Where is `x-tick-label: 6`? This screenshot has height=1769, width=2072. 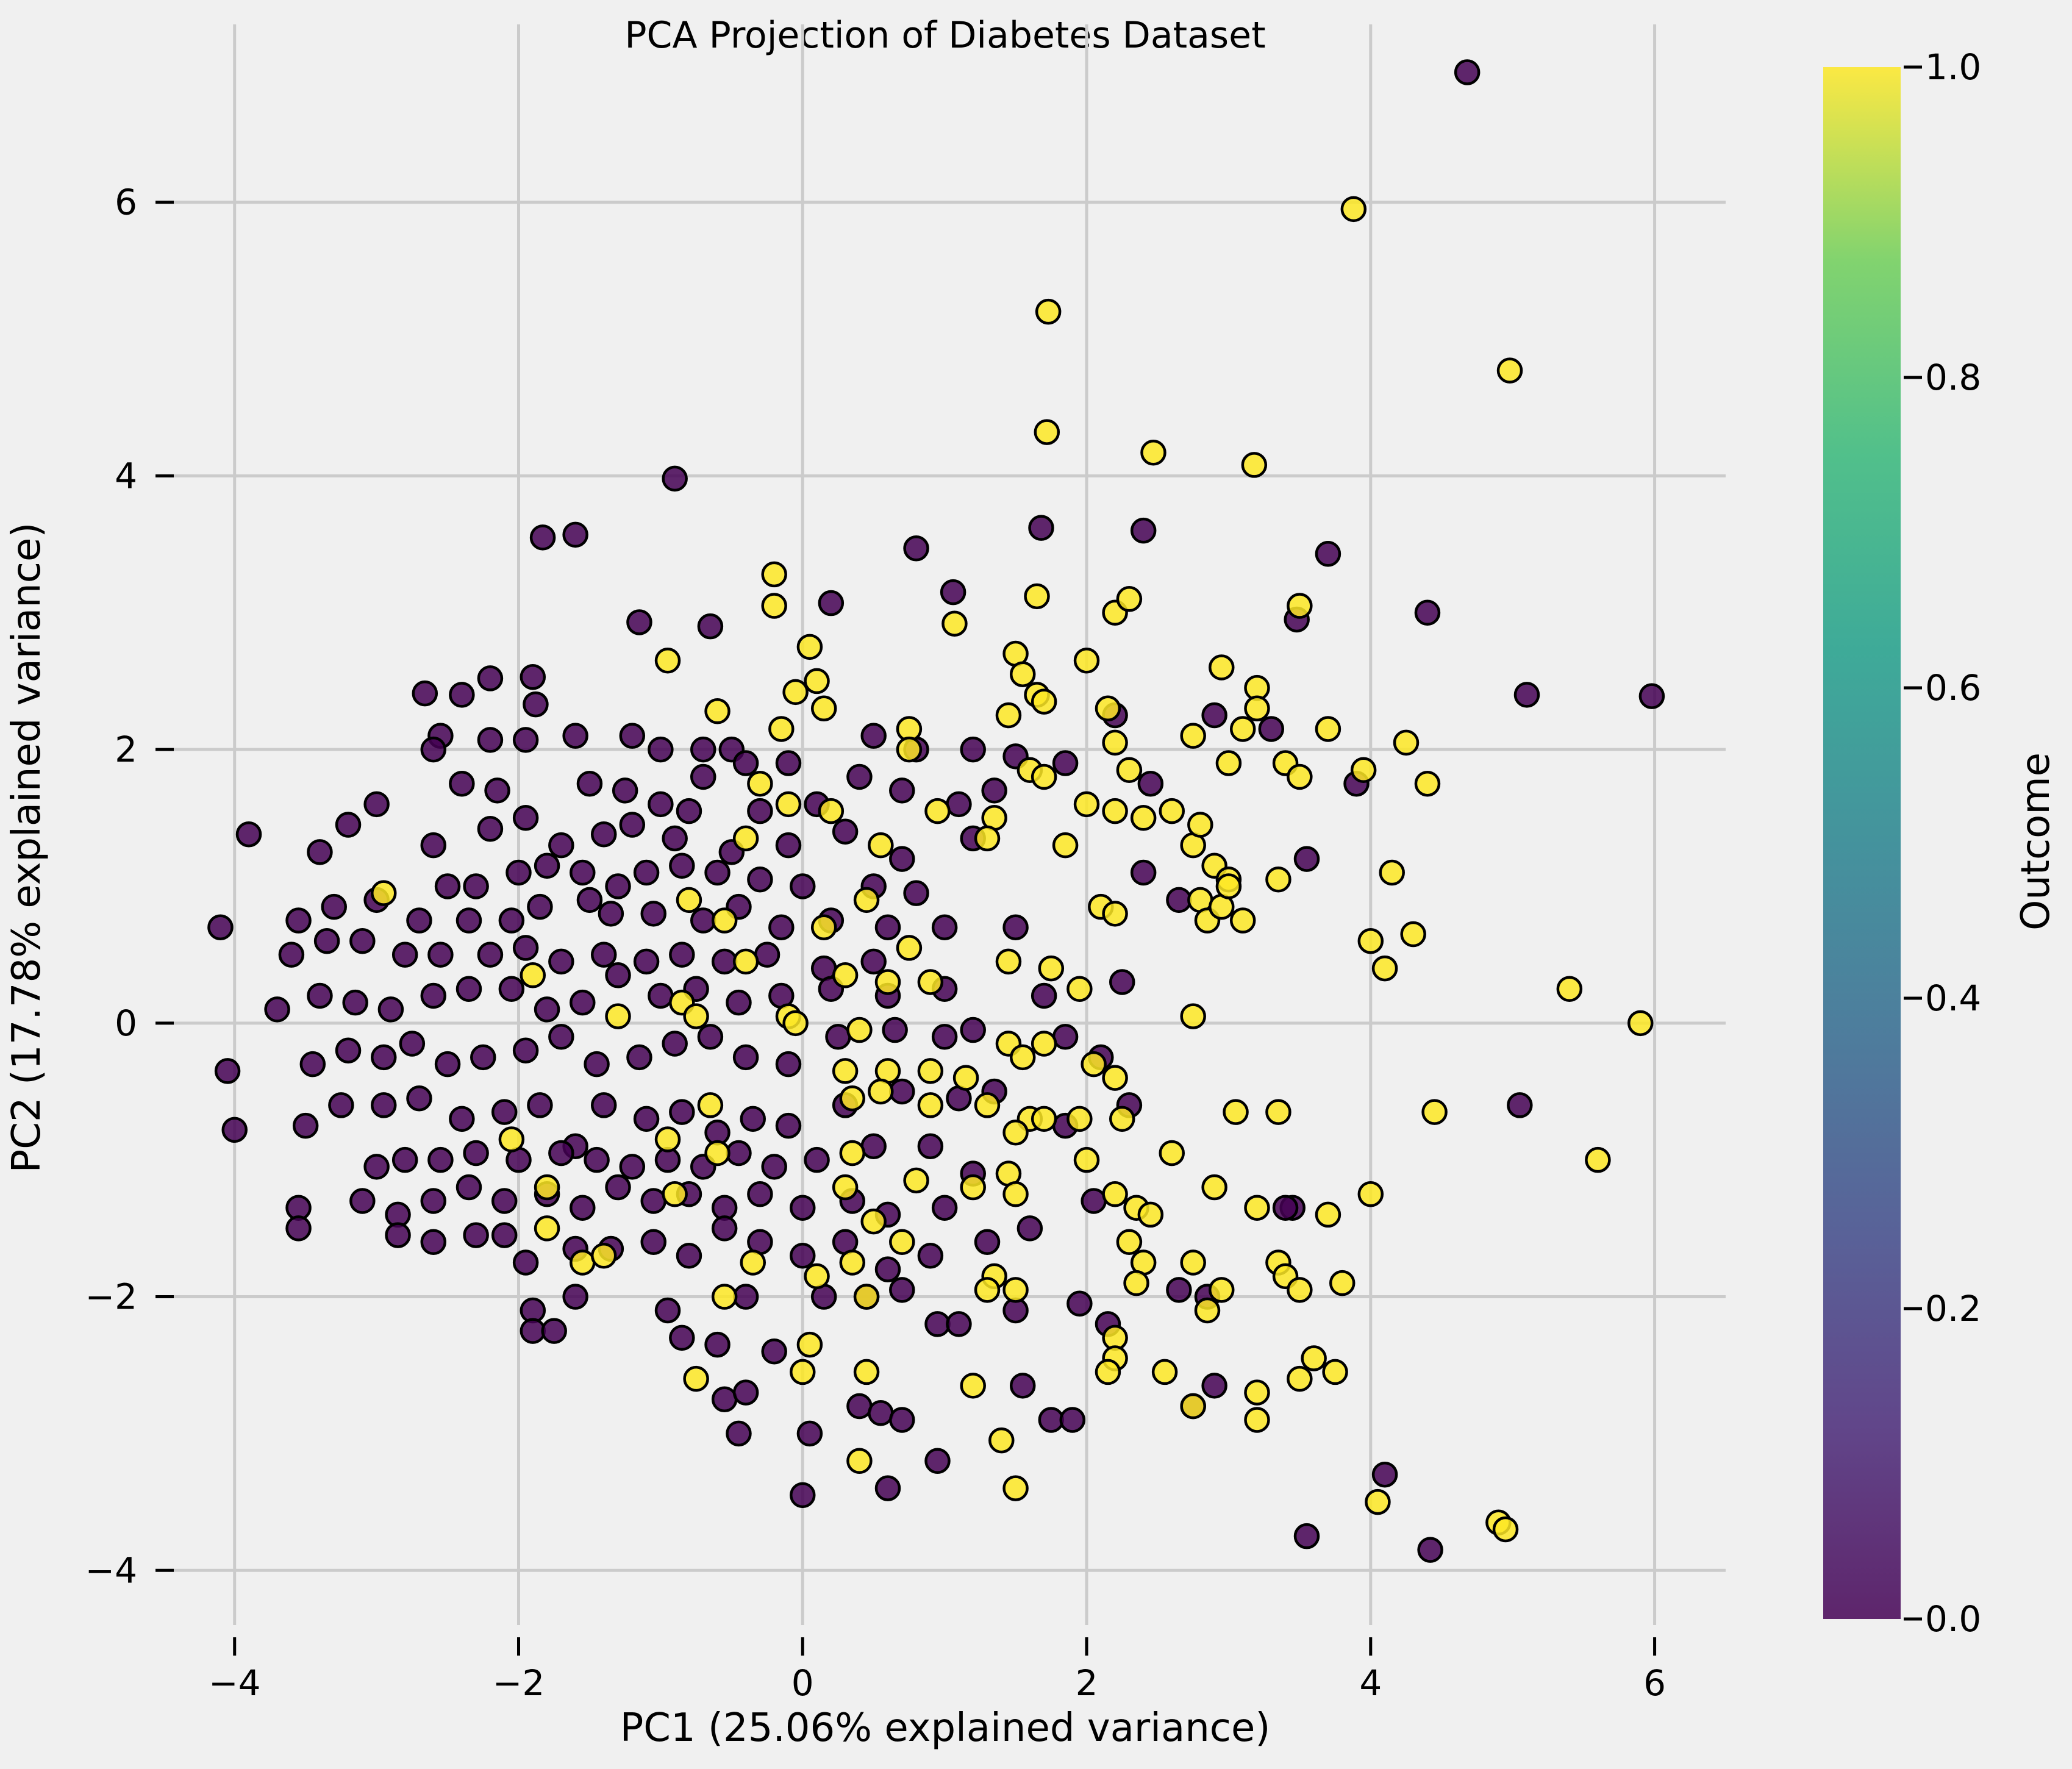 x-tick-label: 6 is located at coordinates (1655, 1683).